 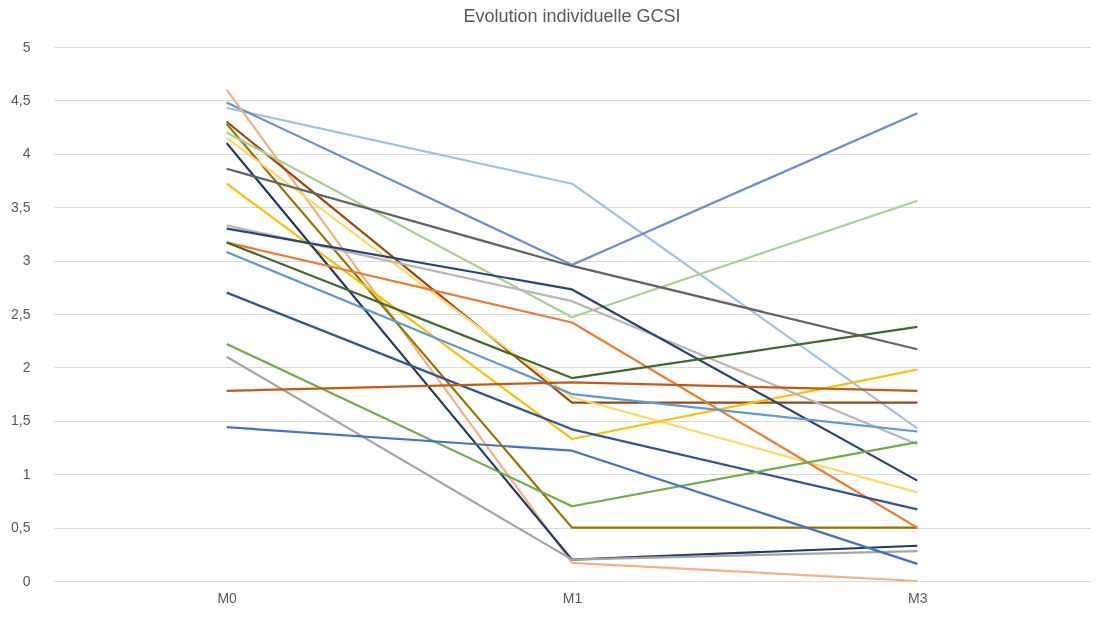 I want to click on x-tick-label: M3, so click(x=918, y=597).